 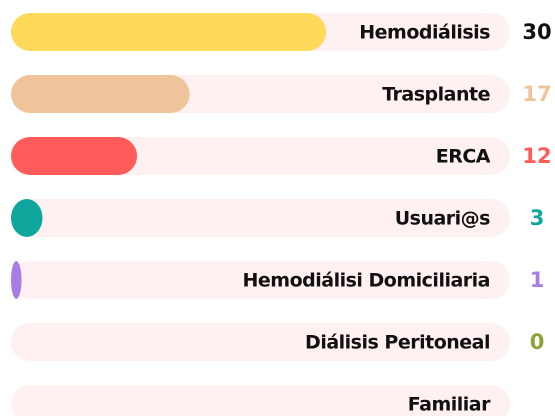 What do you see at coordinates (367, 281) in the screenshot?
I see `category-label: Hemodiálisi Domiciliaria` at bounding box center [367, 281].